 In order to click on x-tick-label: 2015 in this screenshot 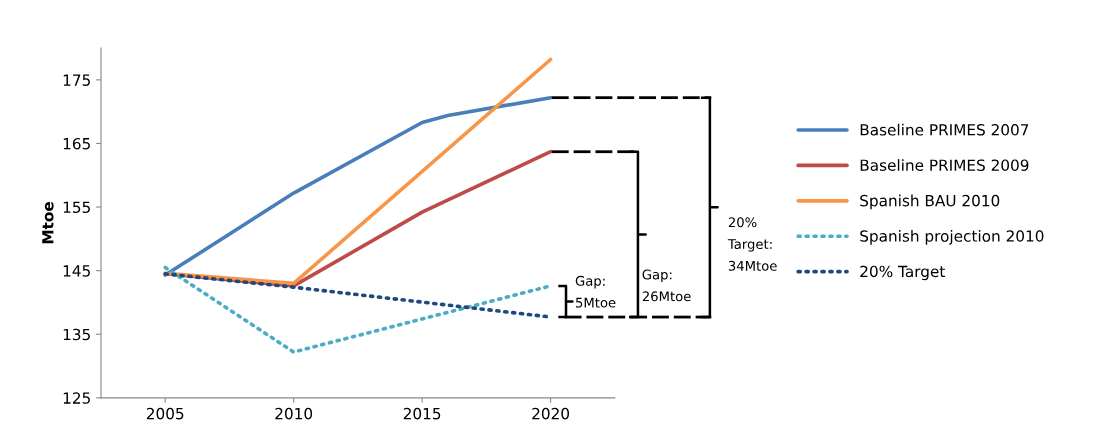, I will do `click(422, 413)`.